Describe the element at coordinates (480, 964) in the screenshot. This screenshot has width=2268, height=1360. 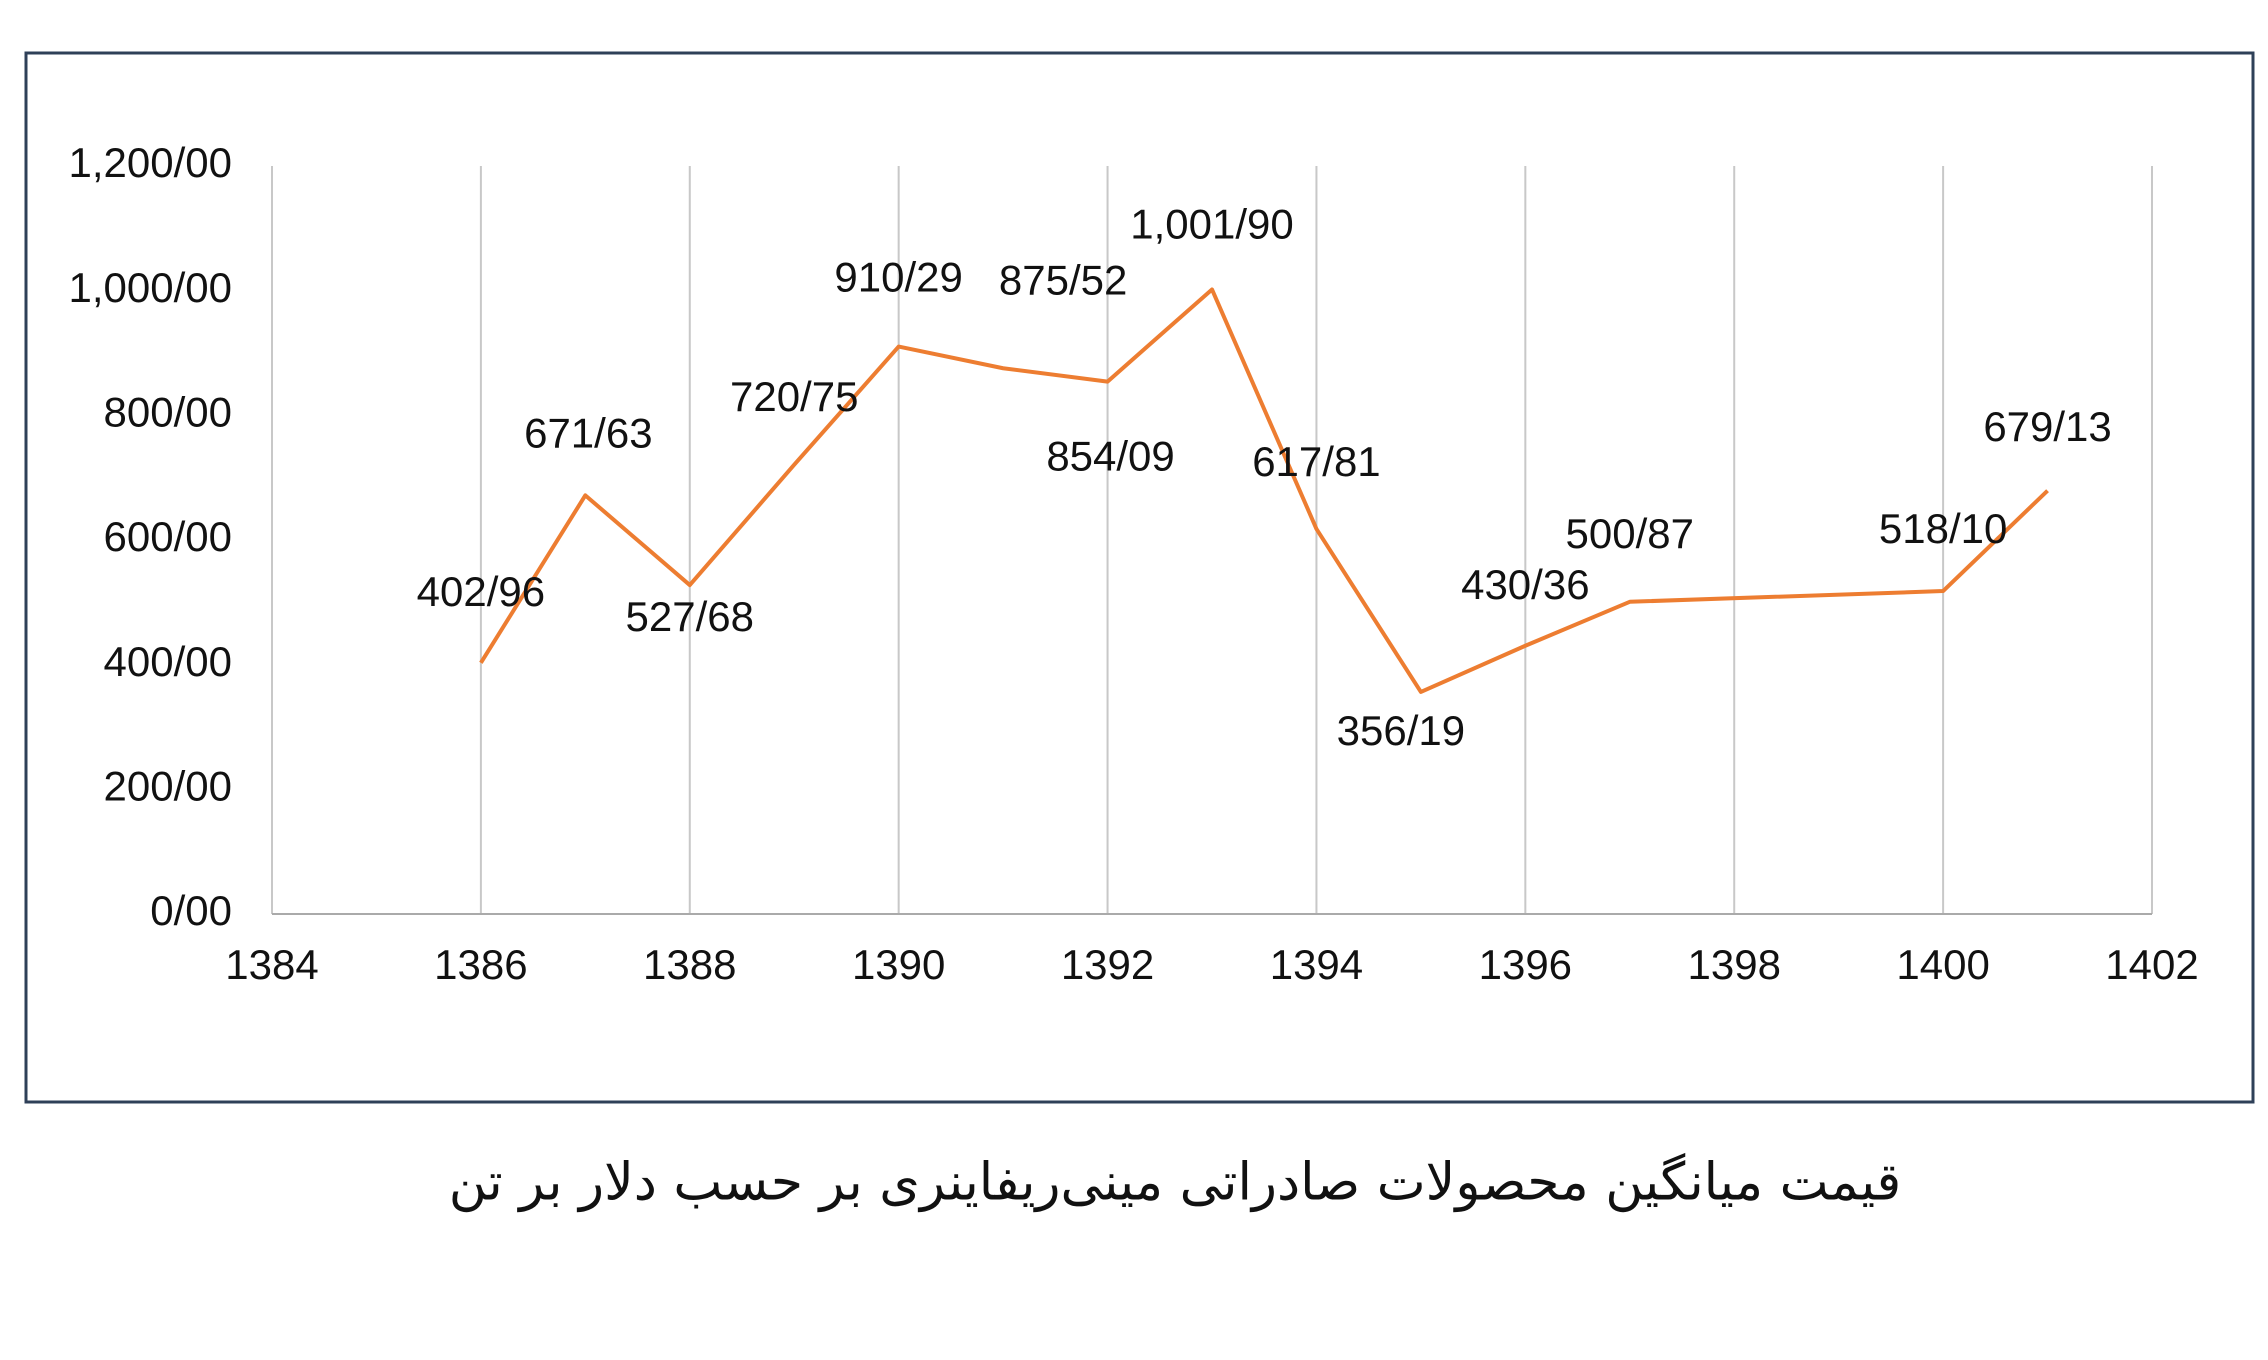
I see `x-tick-label: 1386` at that location.